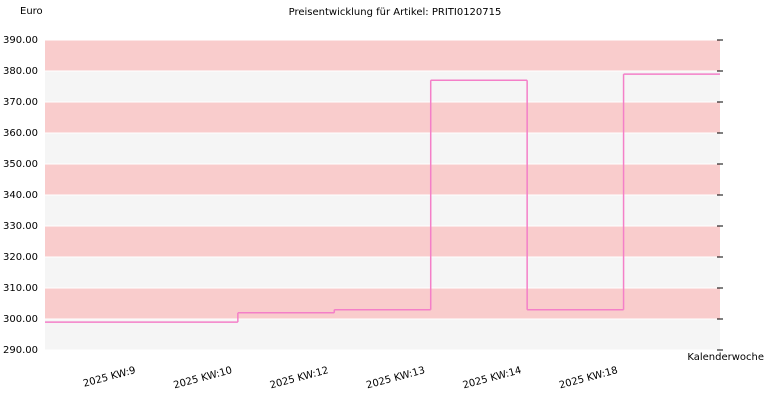 Image resolution: width=770 pixels, height=400 pixels. What do you see at coordinates (20, 40) in the screenshot?
I see `y-tick-label: 390.00` at bounding box center [20, 40].